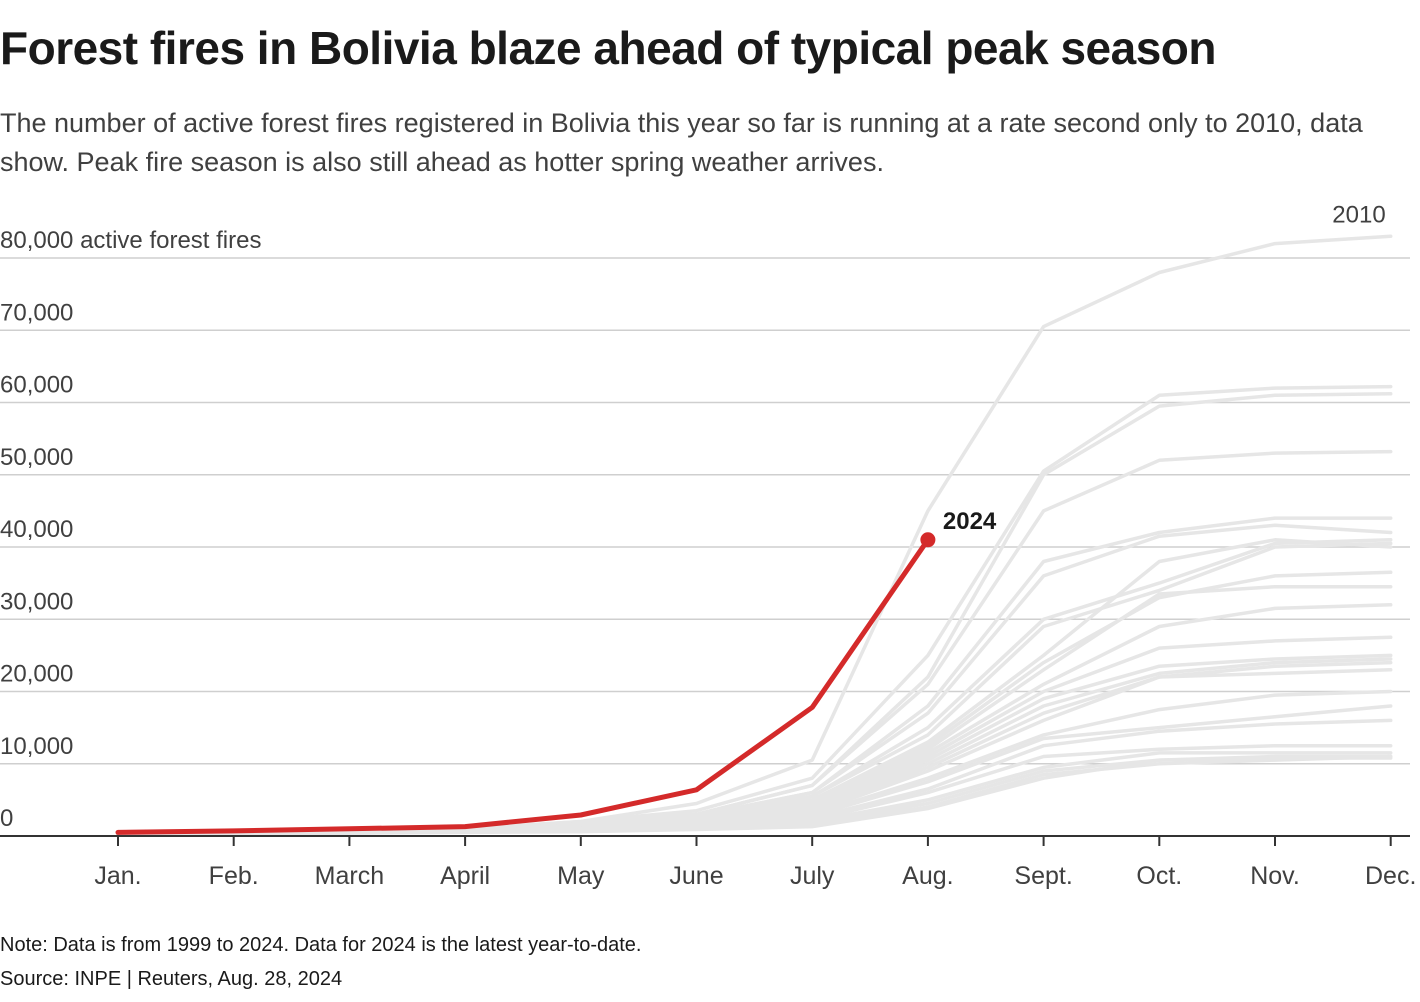 The width and height of the screenshot is (1420, 1002). Describe the element at coordinates (1159, 876) in the screenshot. I see `x-tick-label: Oct.` at that location.